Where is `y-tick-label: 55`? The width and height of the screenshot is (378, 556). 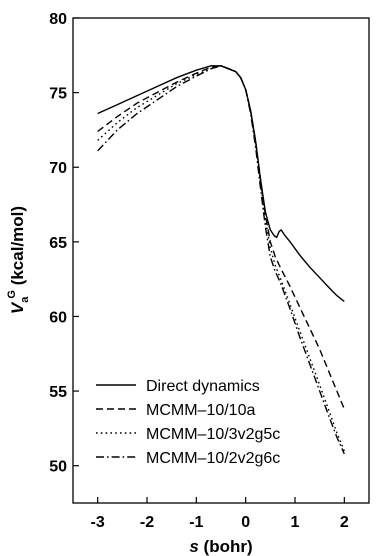 y-tick-label: 55 is located at coordinates (58, 392).